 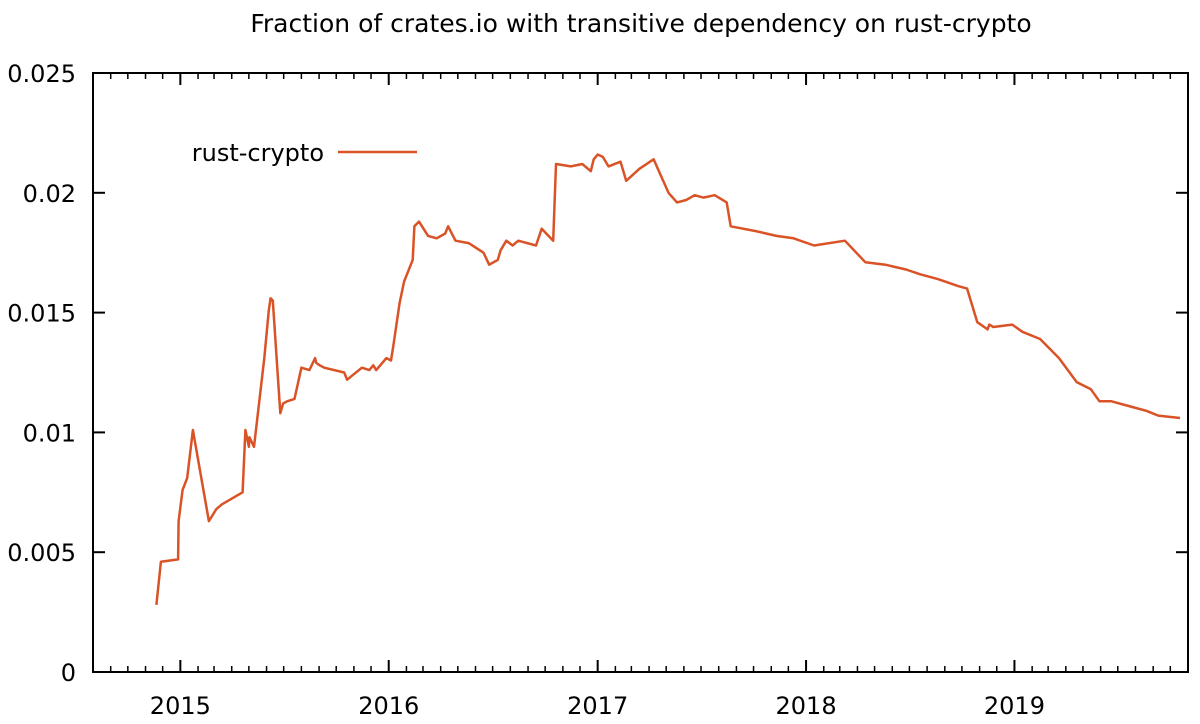 What do you see at coordinates (806, 706) in the screenshot?
I see `x-tick-label: 2018` at bounding box center [806, 706].